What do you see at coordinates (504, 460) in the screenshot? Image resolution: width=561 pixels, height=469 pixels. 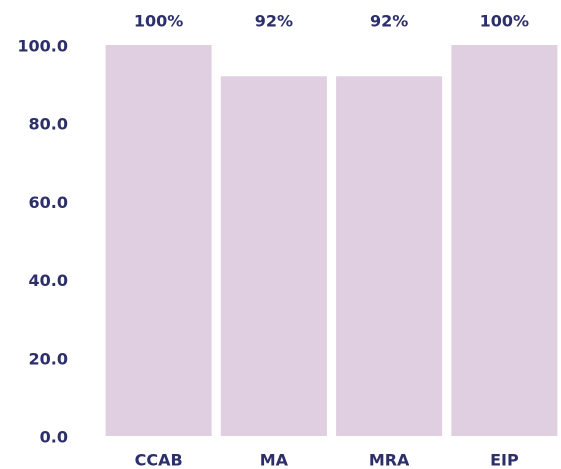 I see `x-tick-label: EIP` at bounding box center [504, 460].